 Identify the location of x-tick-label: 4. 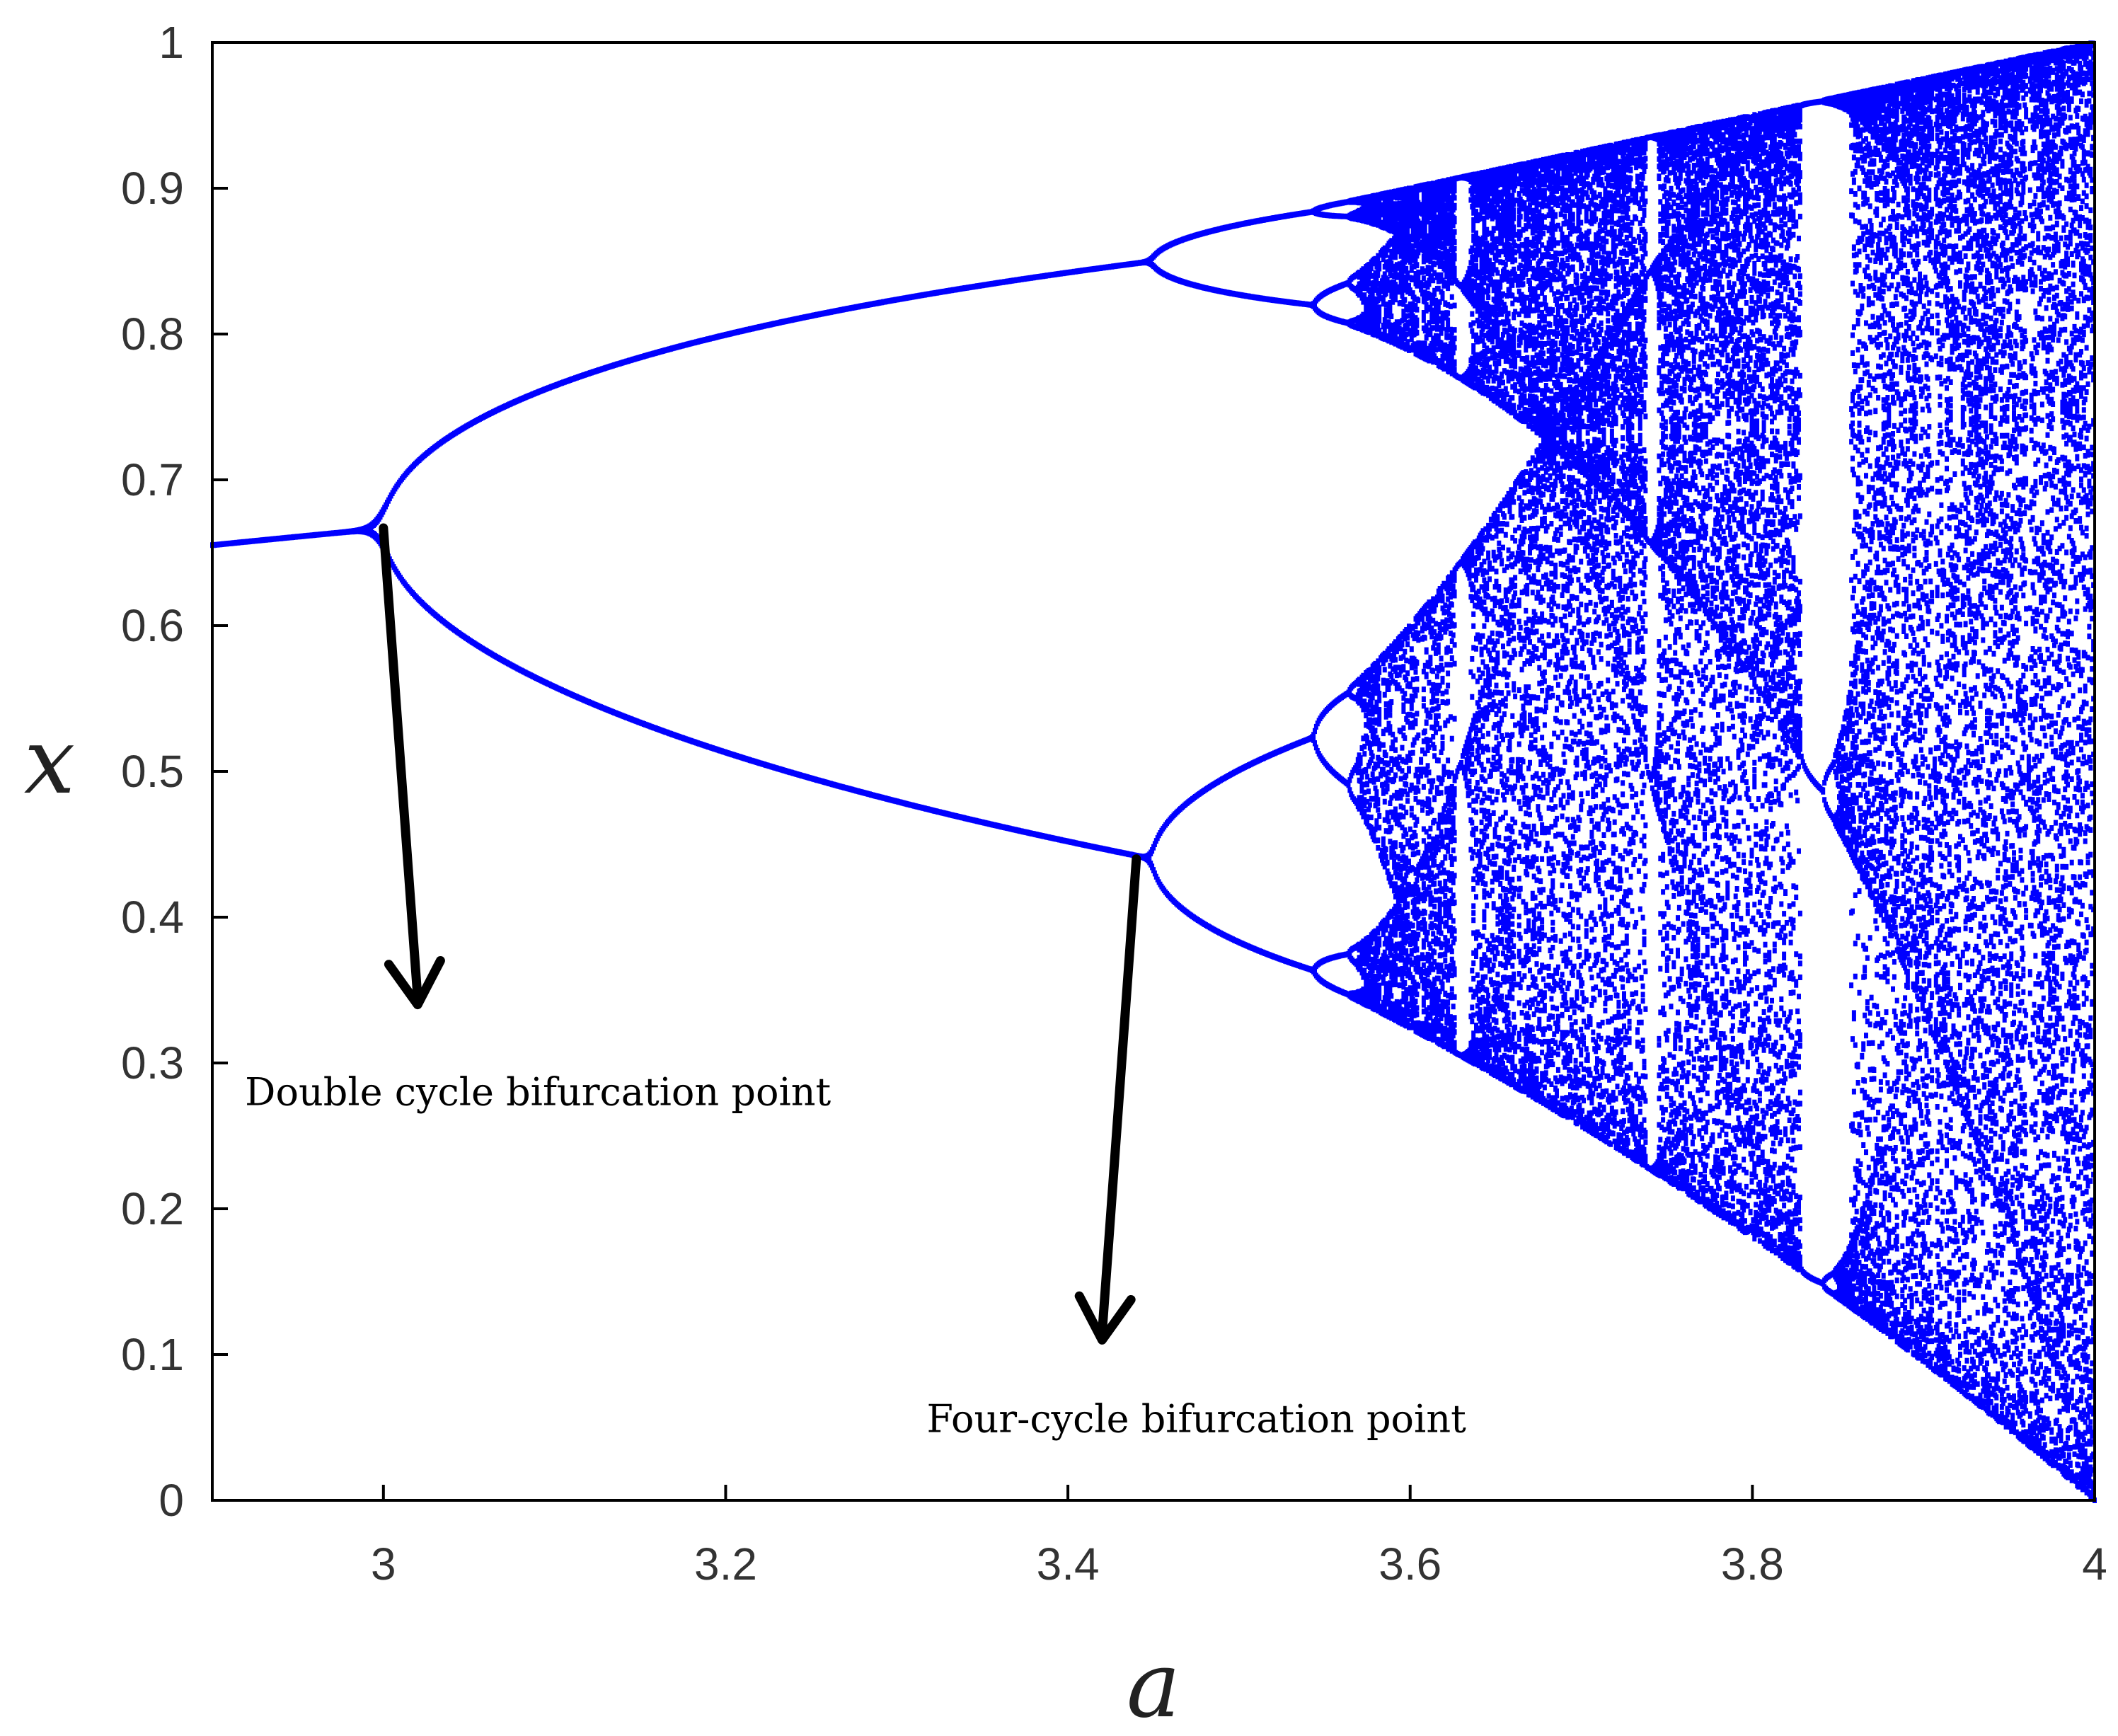
(2094, 1565).